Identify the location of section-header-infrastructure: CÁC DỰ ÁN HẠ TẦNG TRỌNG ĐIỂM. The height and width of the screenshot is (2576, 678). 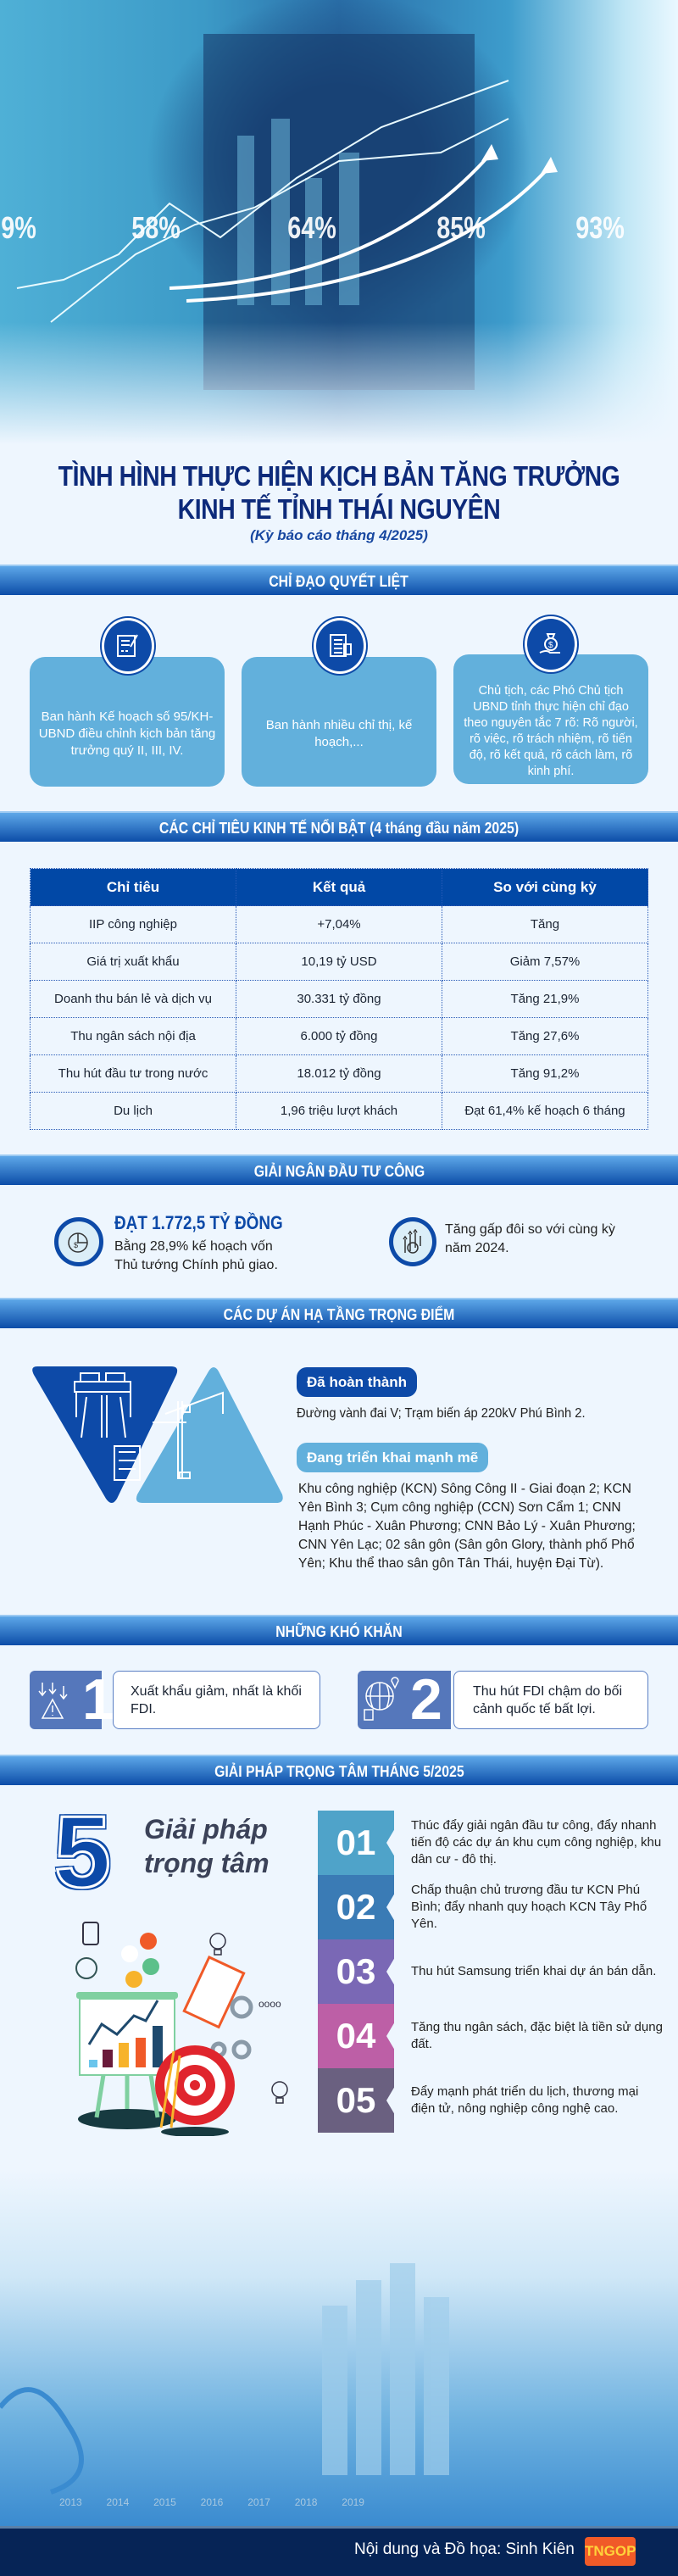
(339, 1313).